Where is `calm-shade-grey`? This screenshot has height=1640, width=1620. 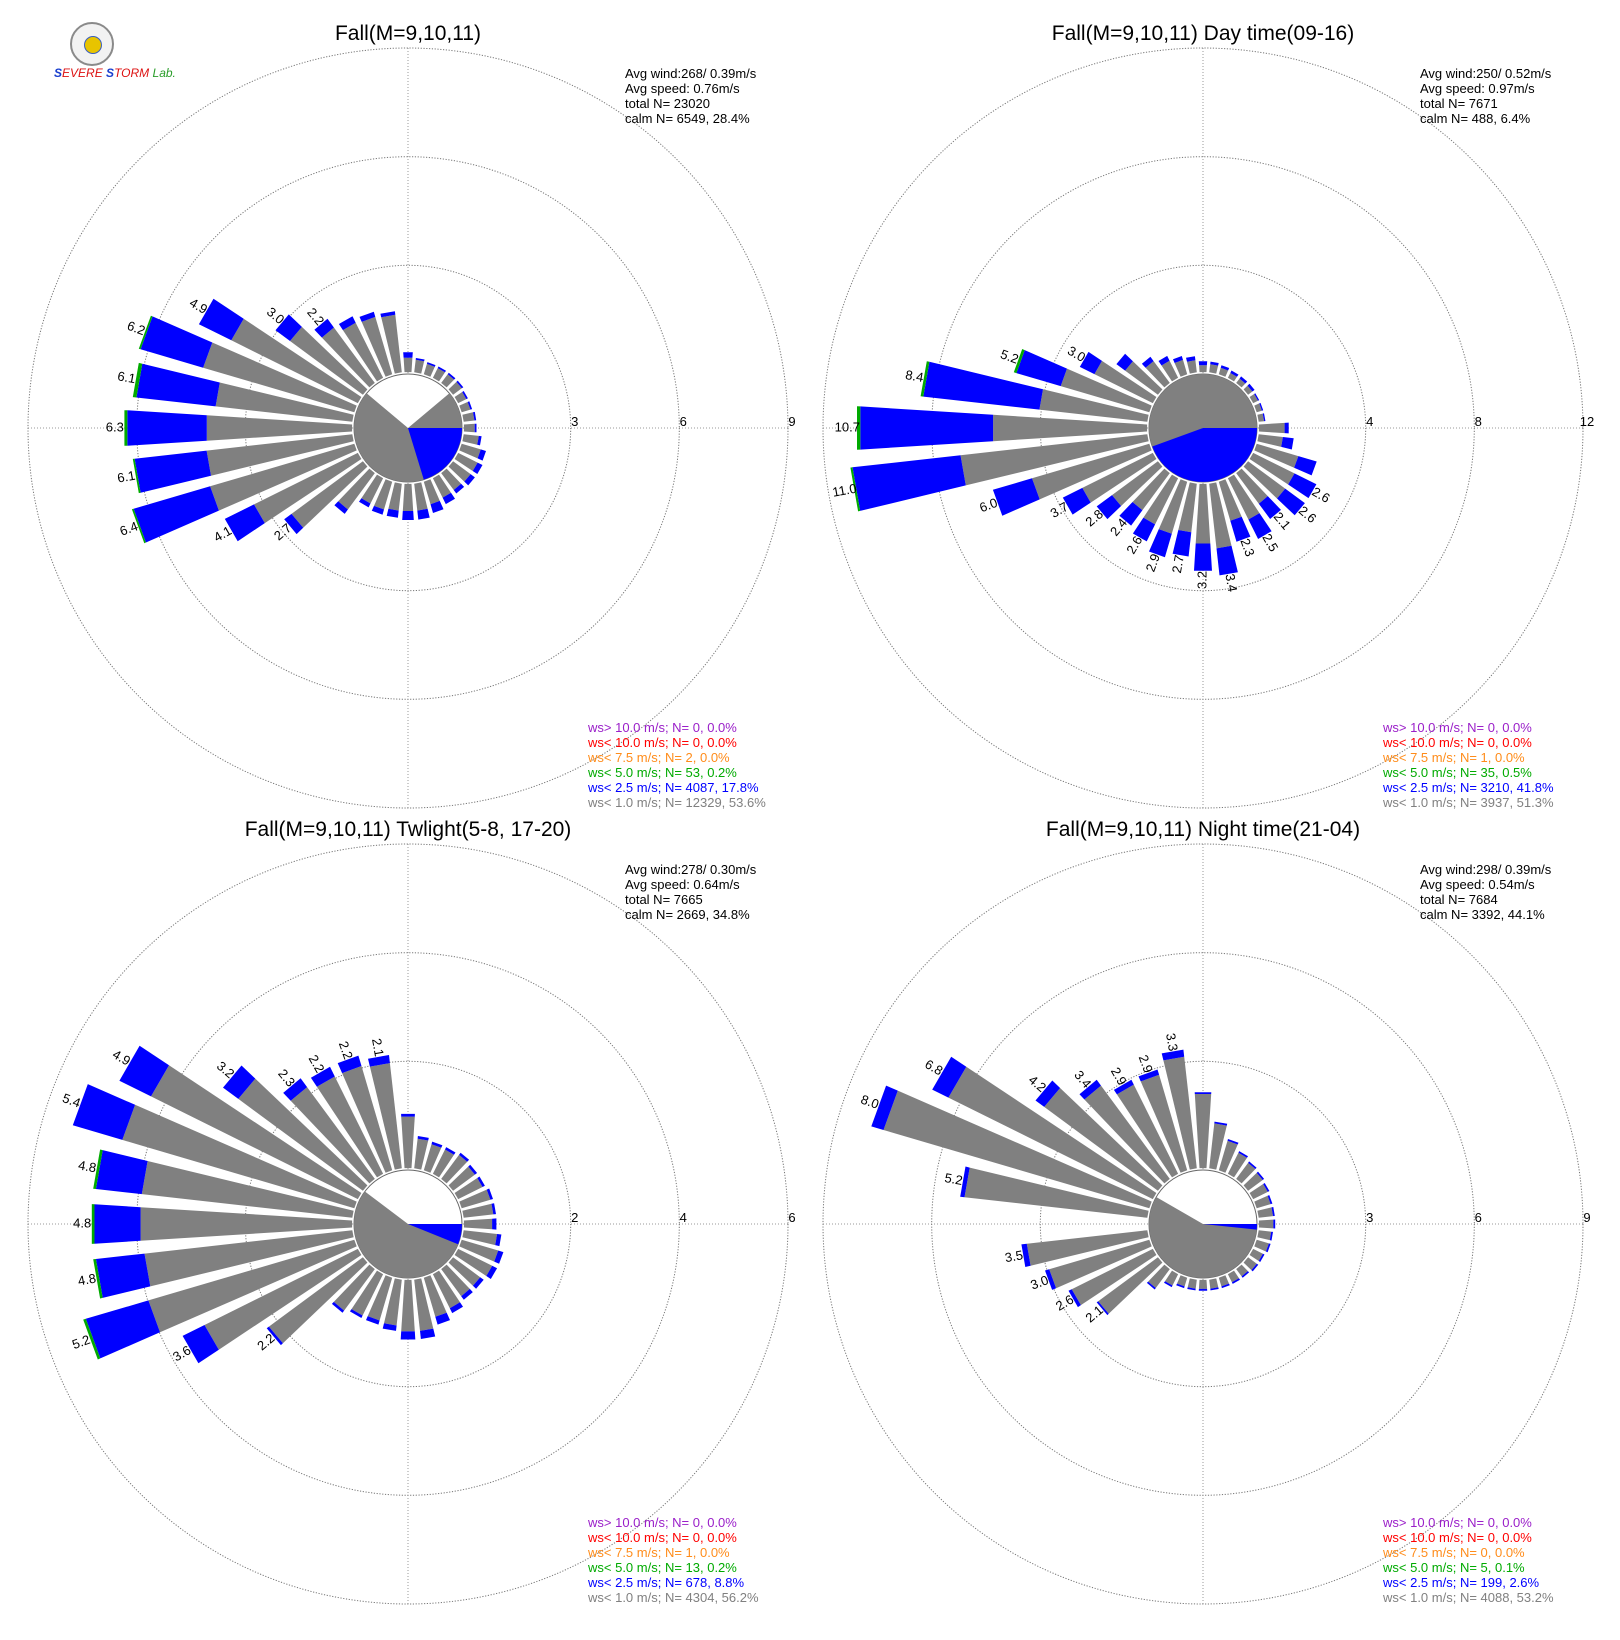 calm-shade-grey is located at coordinates (1203, 1237).